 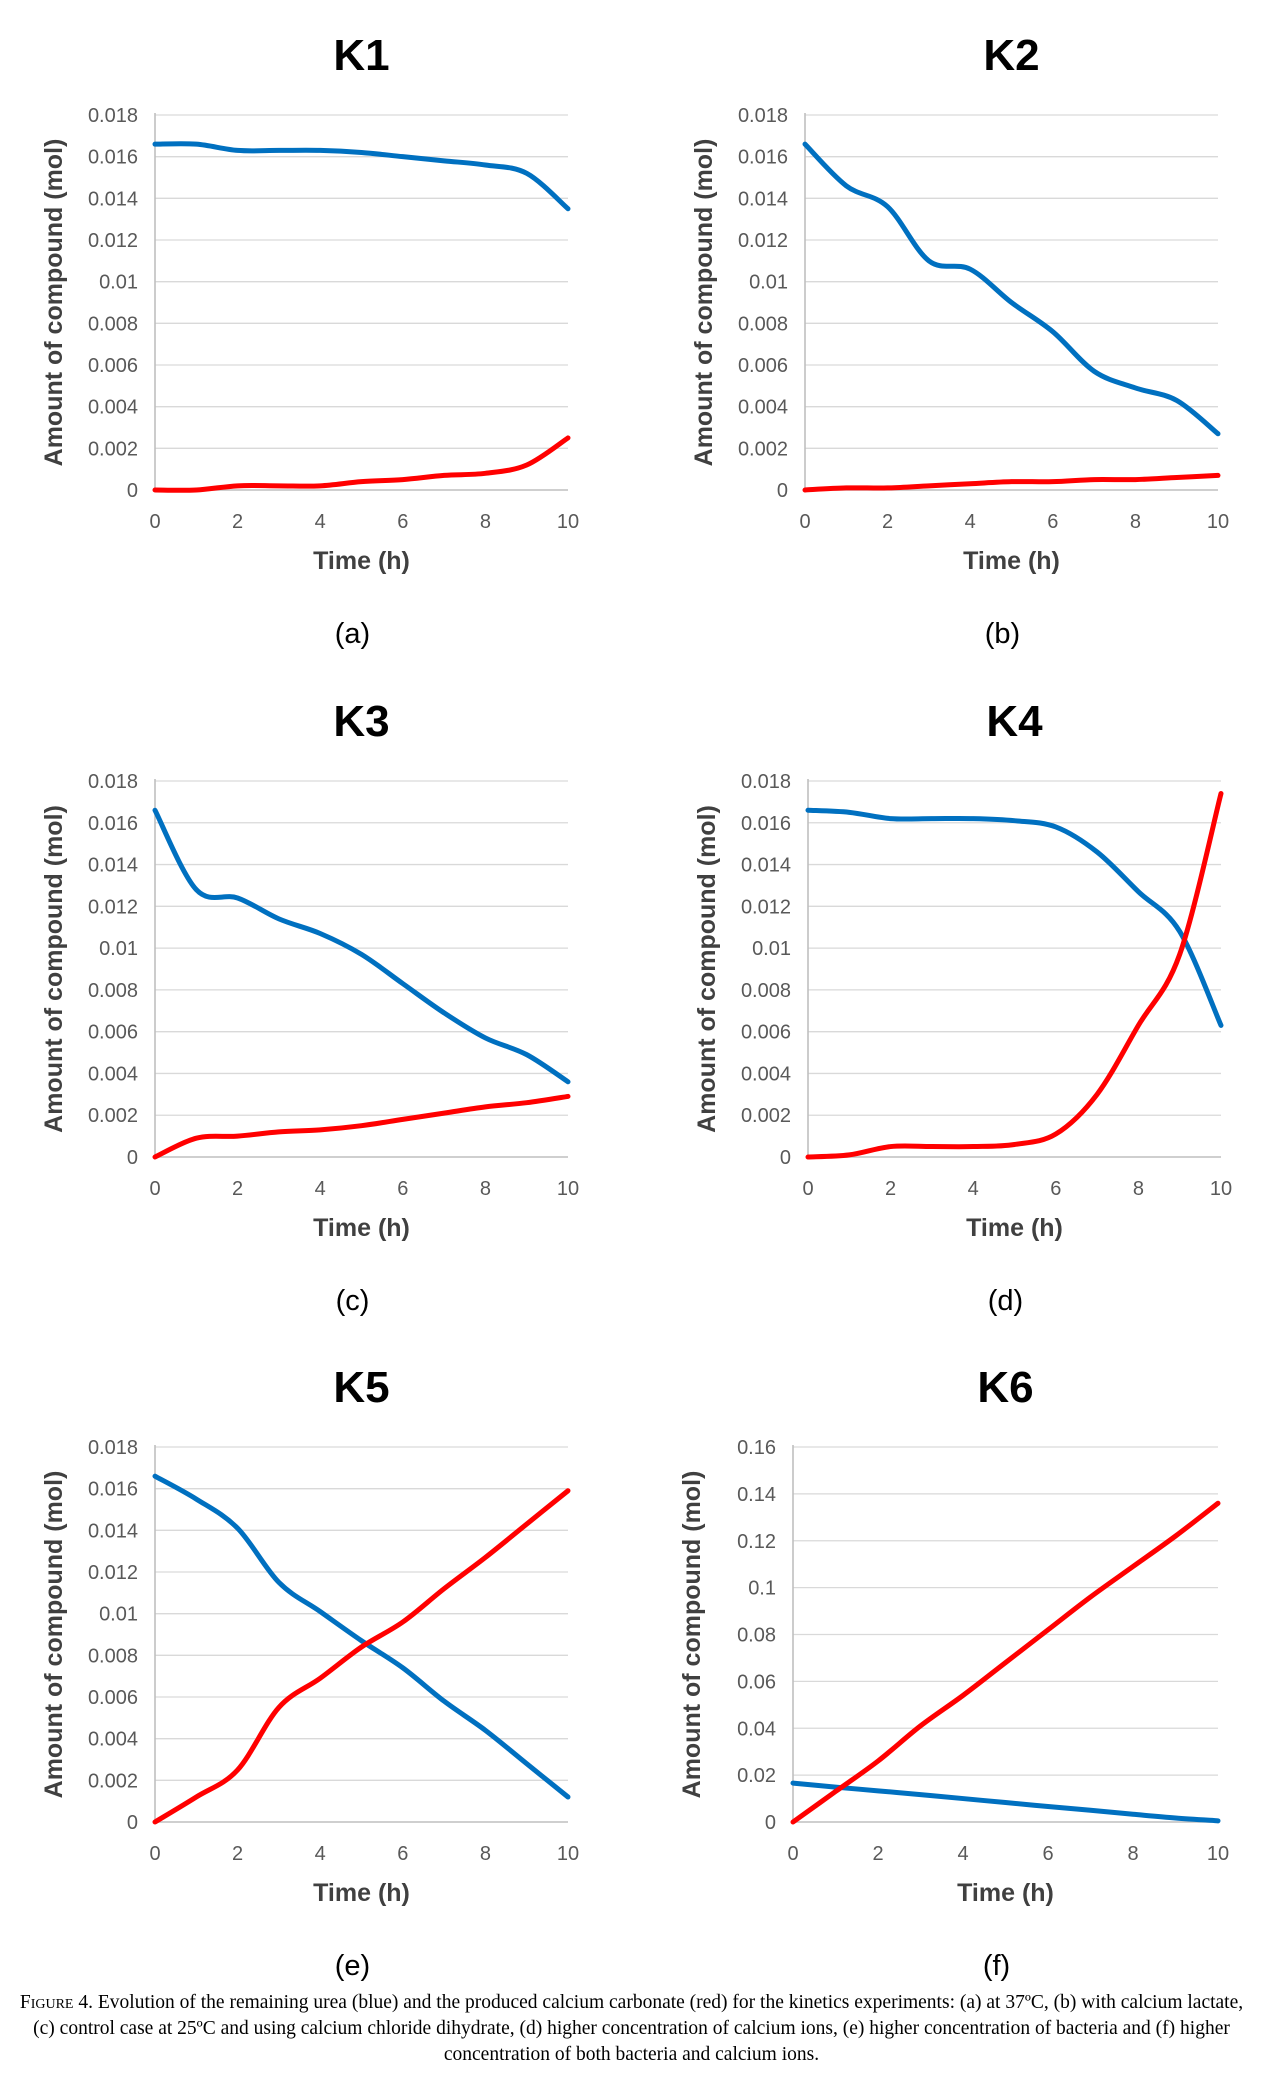 I want to click on chart-title: K3, so click(x=361, y=721).